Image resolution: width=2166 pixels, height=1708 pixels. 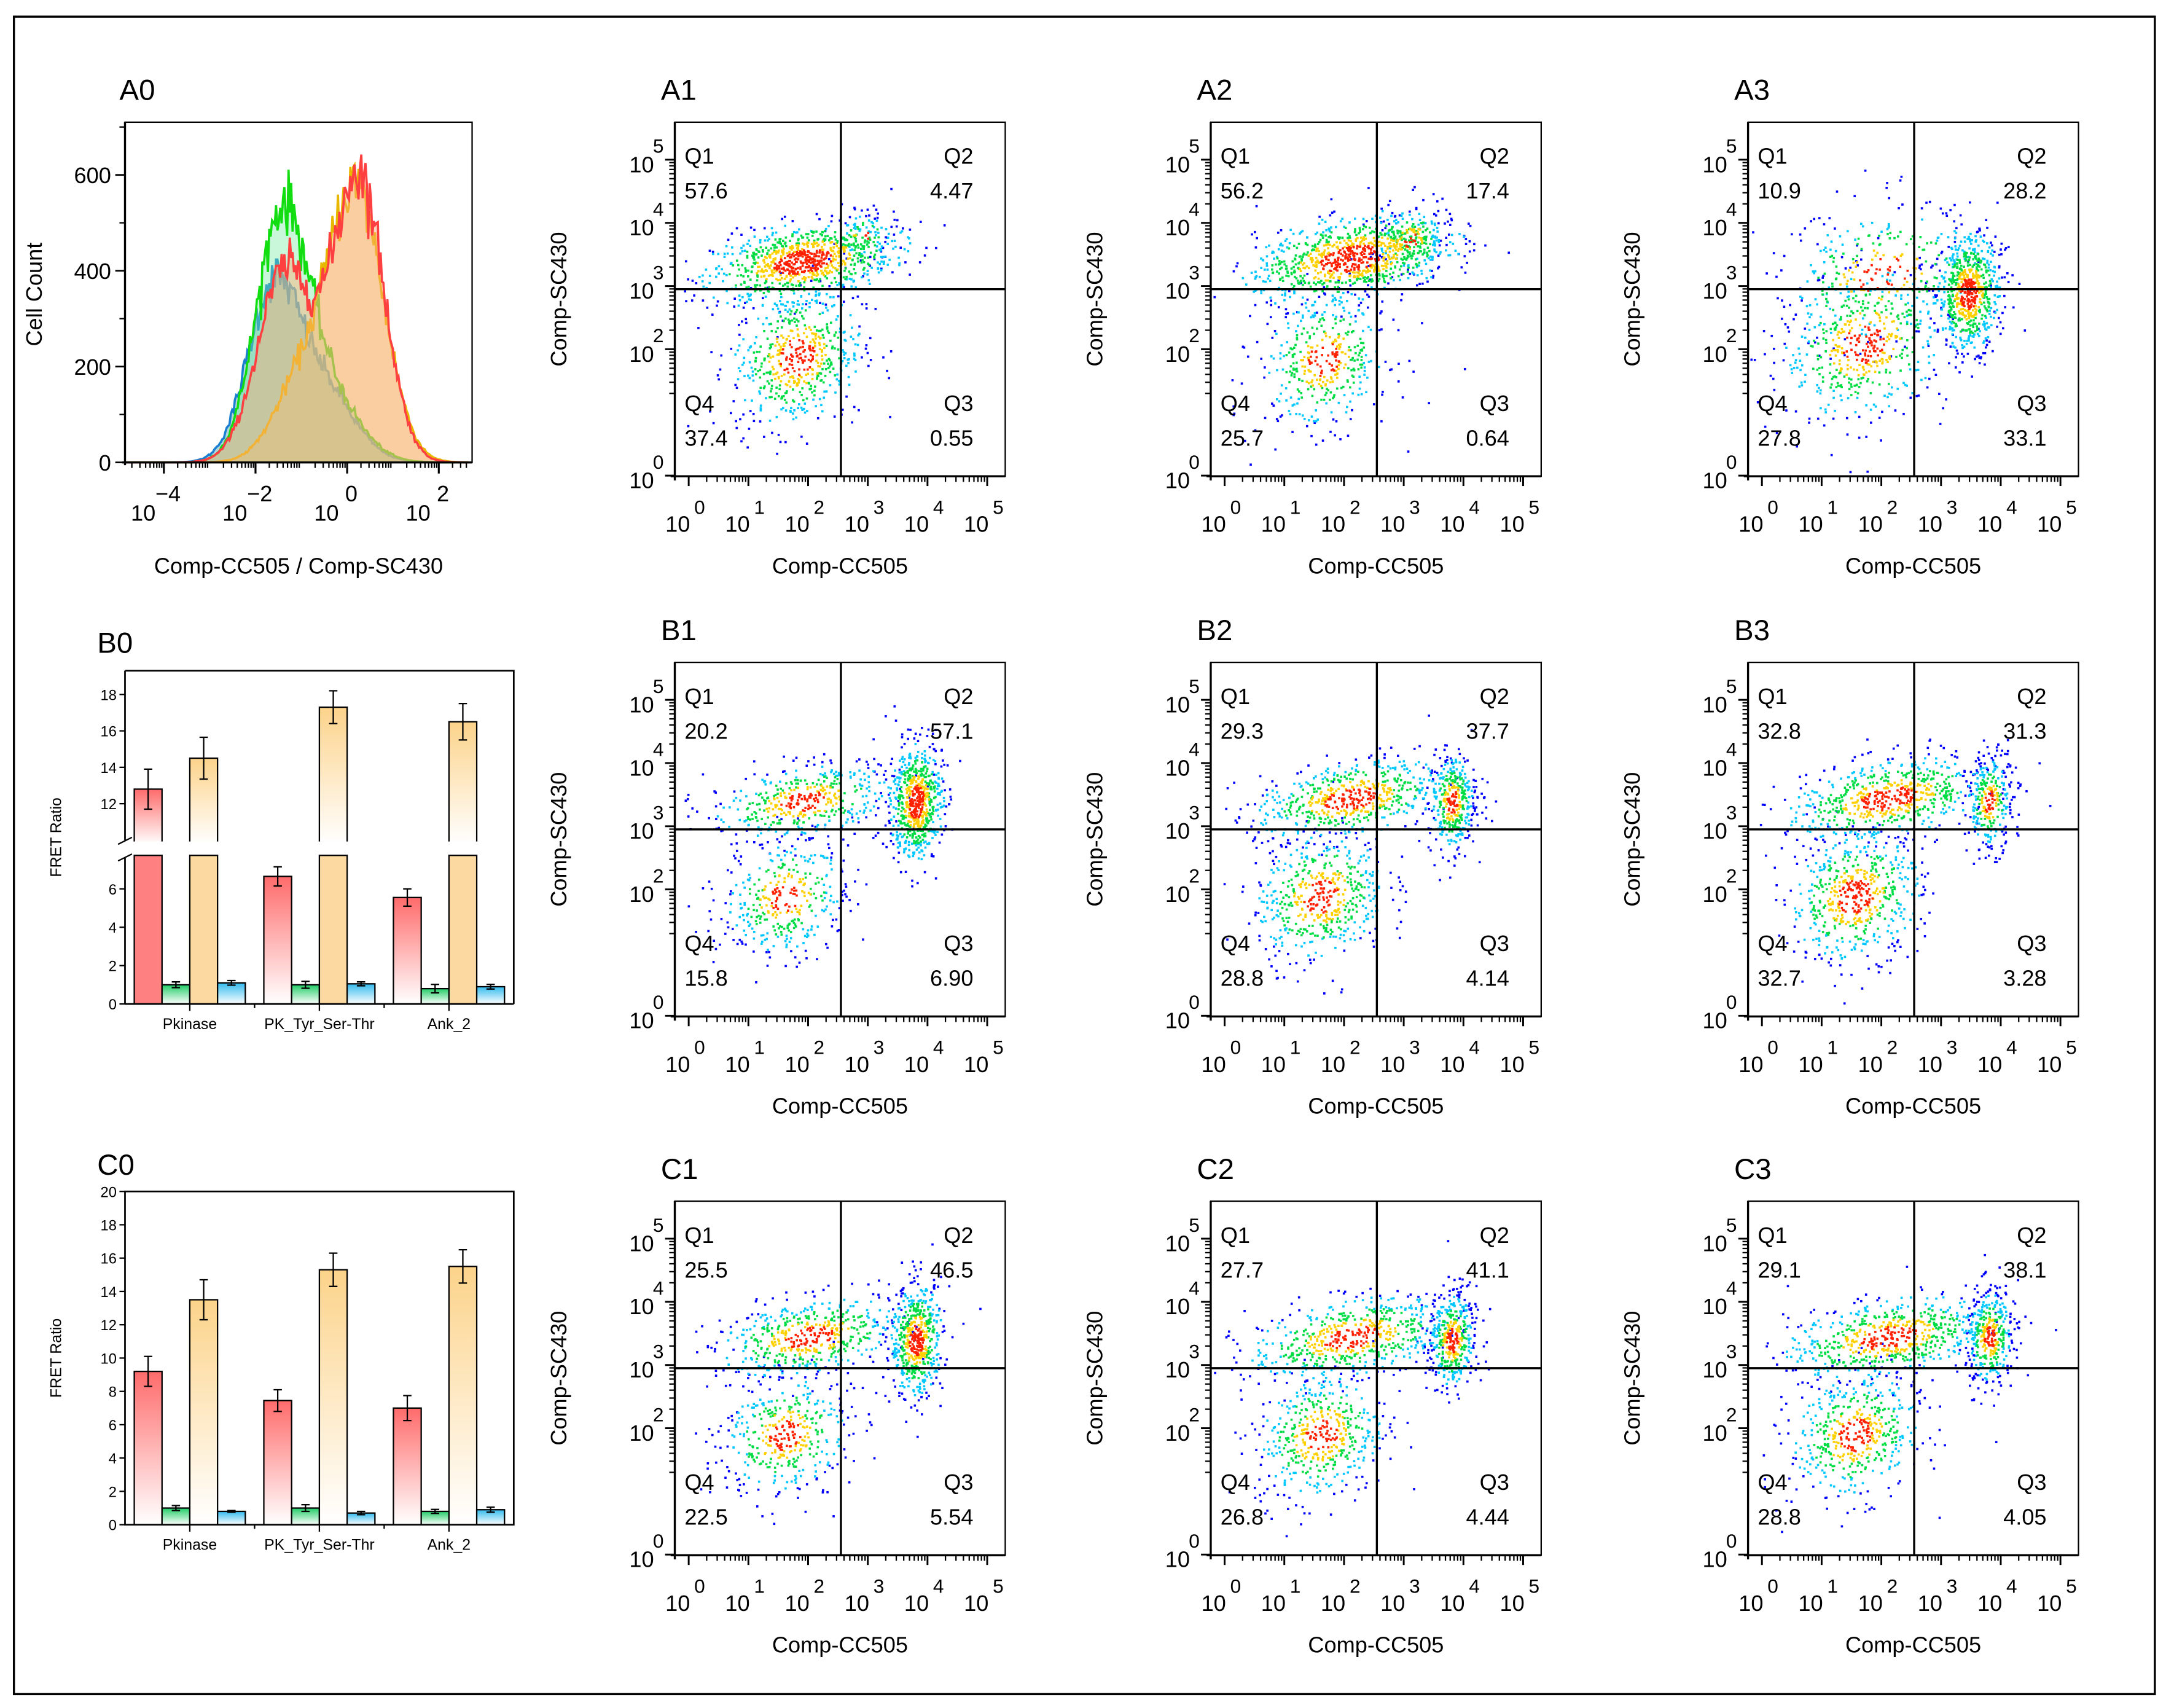 What do you see at coordinates (320, 1544) in the screenshot?
I see `category-label: PK_Tyr_Ser-Thr` at bounding box center [320, 1544].